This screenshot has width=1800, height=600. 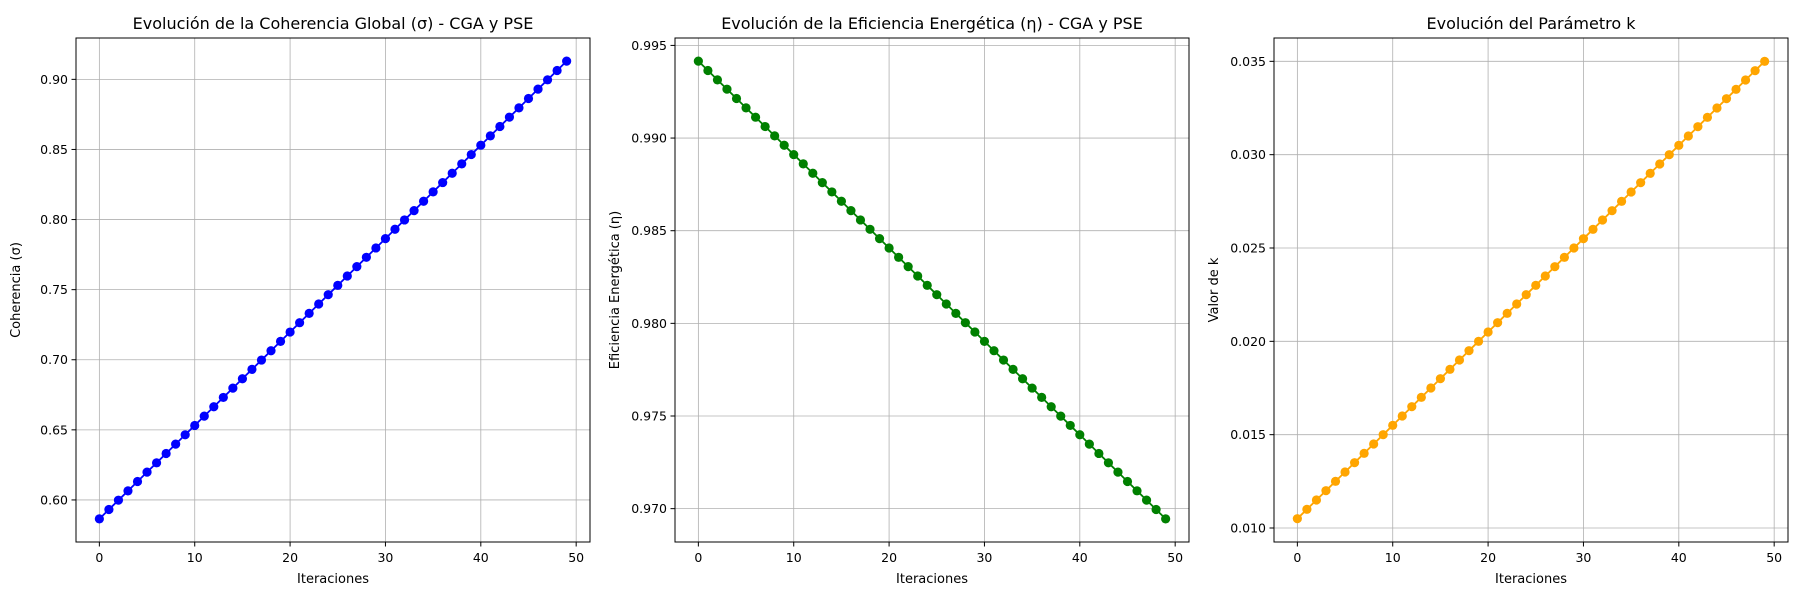 I want to click on y-tick-label: 0.975, so click(x=649, y=416).